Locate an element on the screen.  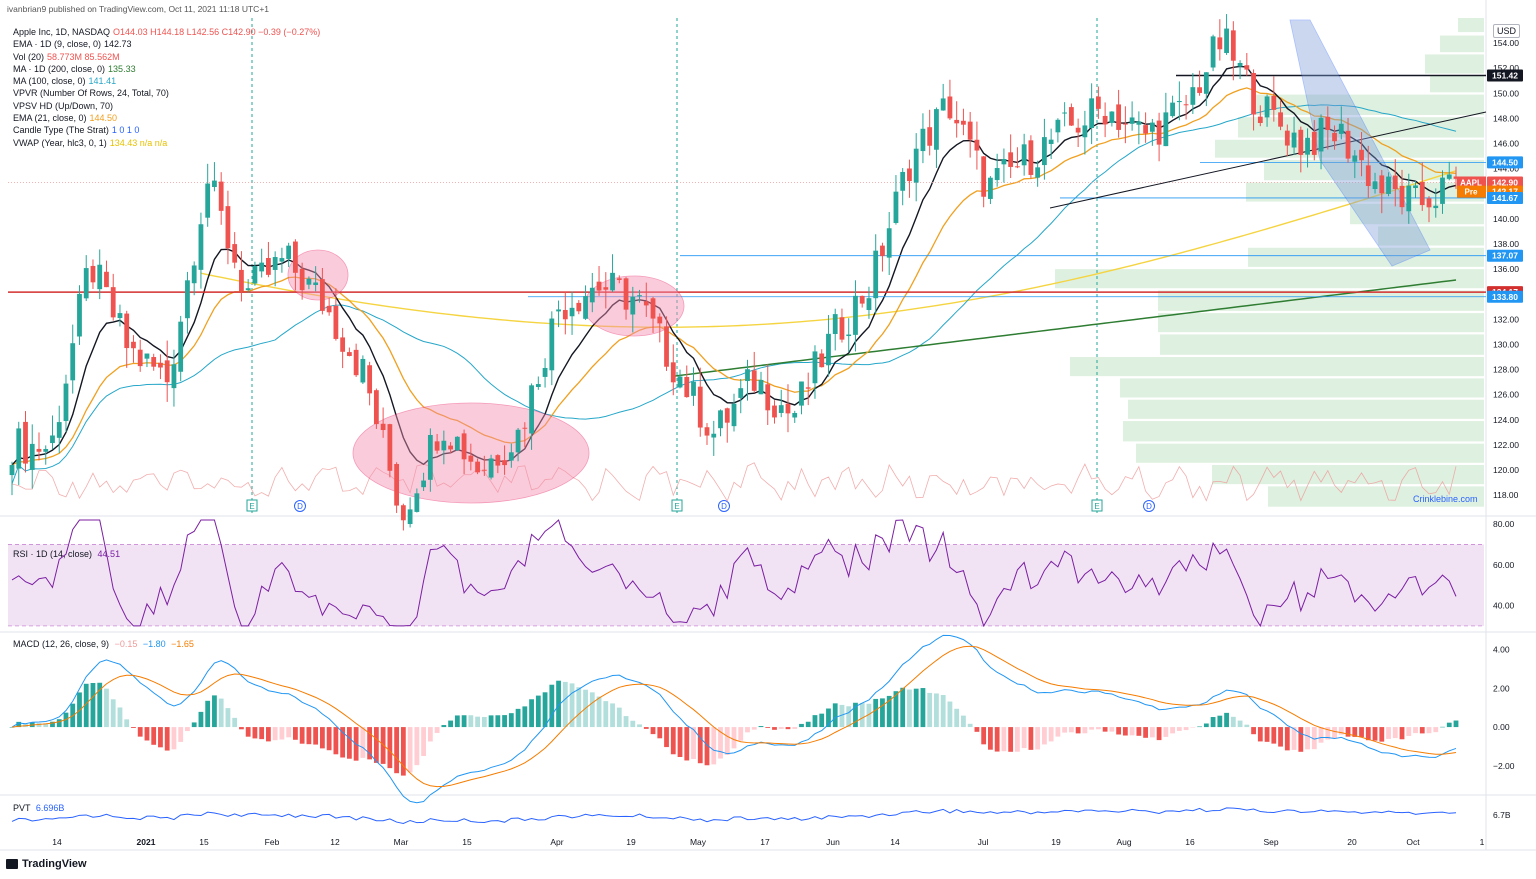
price-tick-label: 144.00 is located at coordinates (1506, 169).